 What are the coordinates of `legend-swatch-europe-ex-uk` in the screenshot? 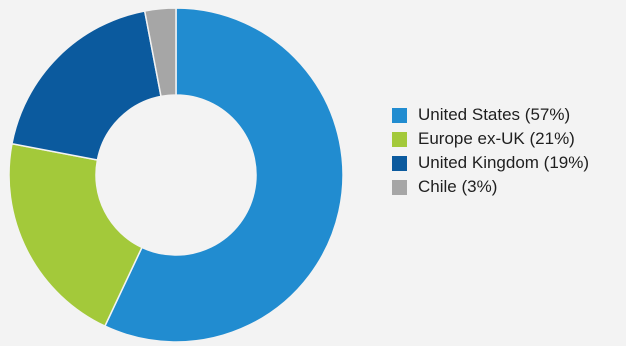 It's located at (399, 139).